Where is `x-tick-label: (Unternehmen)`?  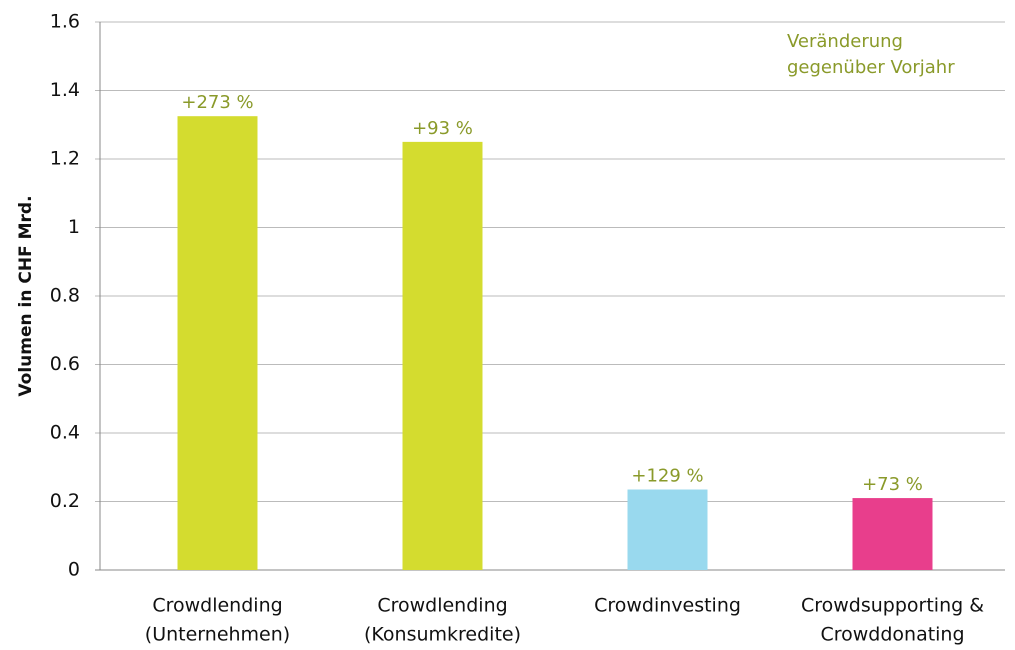
x-tick-label: (Unternehmen) is located at coordinates (217, 635).